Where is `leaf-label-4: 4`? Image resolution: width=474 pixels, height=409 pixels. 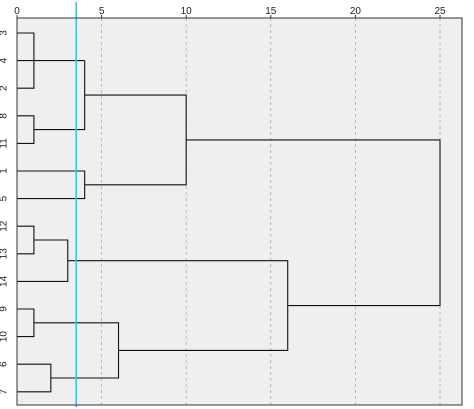 leaf-label-4: 4 is located at coordinates (5, 60).